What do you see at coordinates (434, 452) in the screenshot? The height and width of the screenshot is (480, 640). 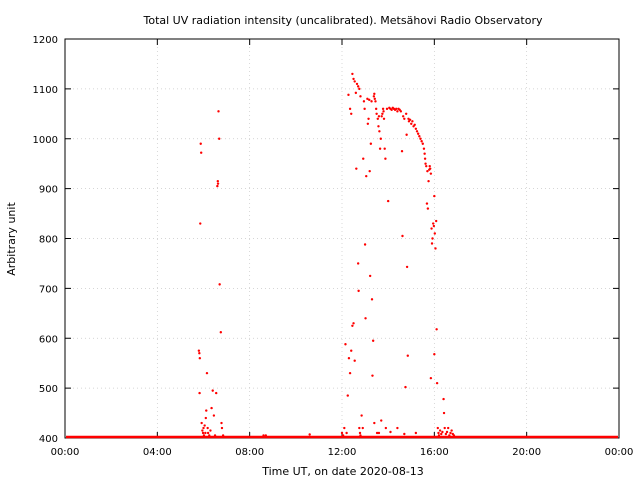 I see `x-tick-label: 16:00` at bounding box center [434, 452].